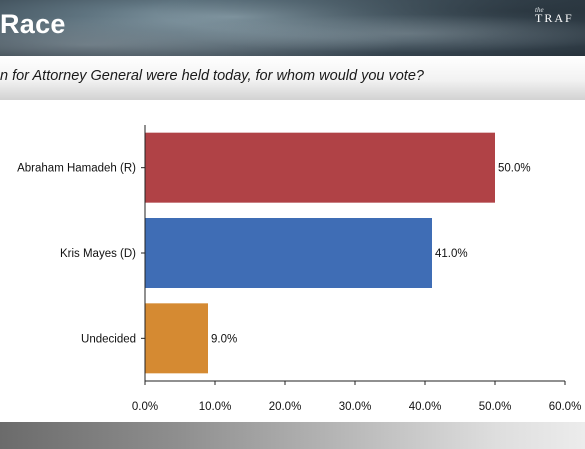 This screenshot has height=449, width=585. I want to click on data-label: 9.0%, so click(224, 339).